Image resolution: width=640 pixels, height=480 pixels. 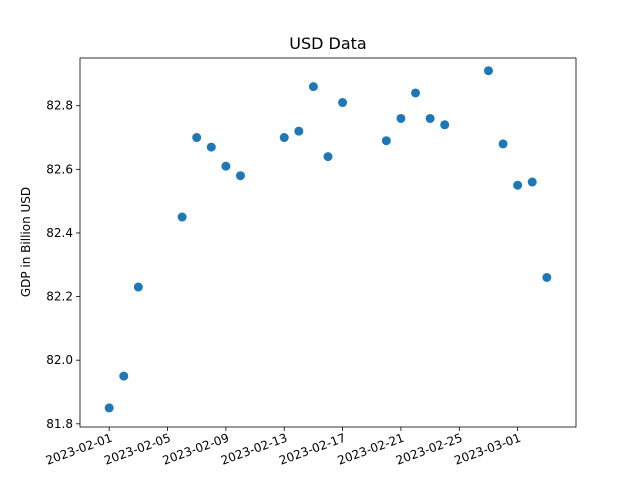 I want to click on x-tick-label: 2023-02-21, so click(x=371, y=449).